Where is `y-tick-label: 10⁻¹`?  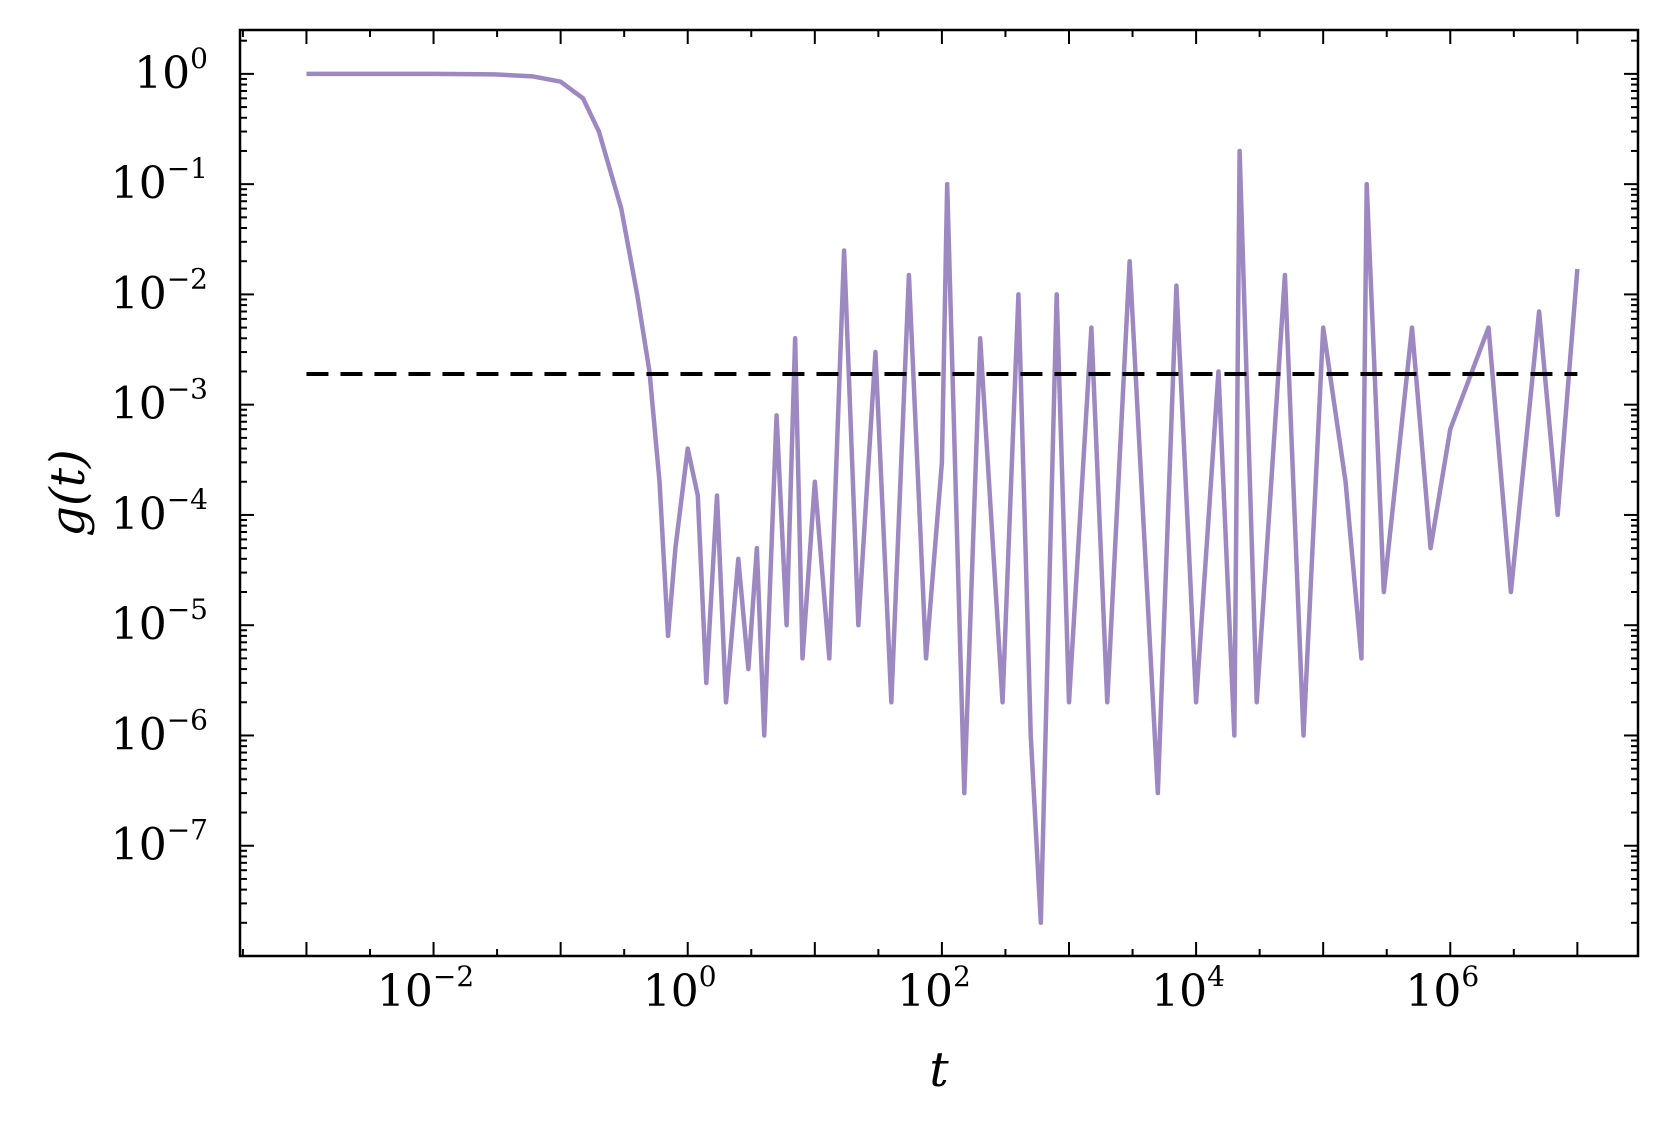
y-tick-label: 10⁻¹ is located at coordinates (159, 180).